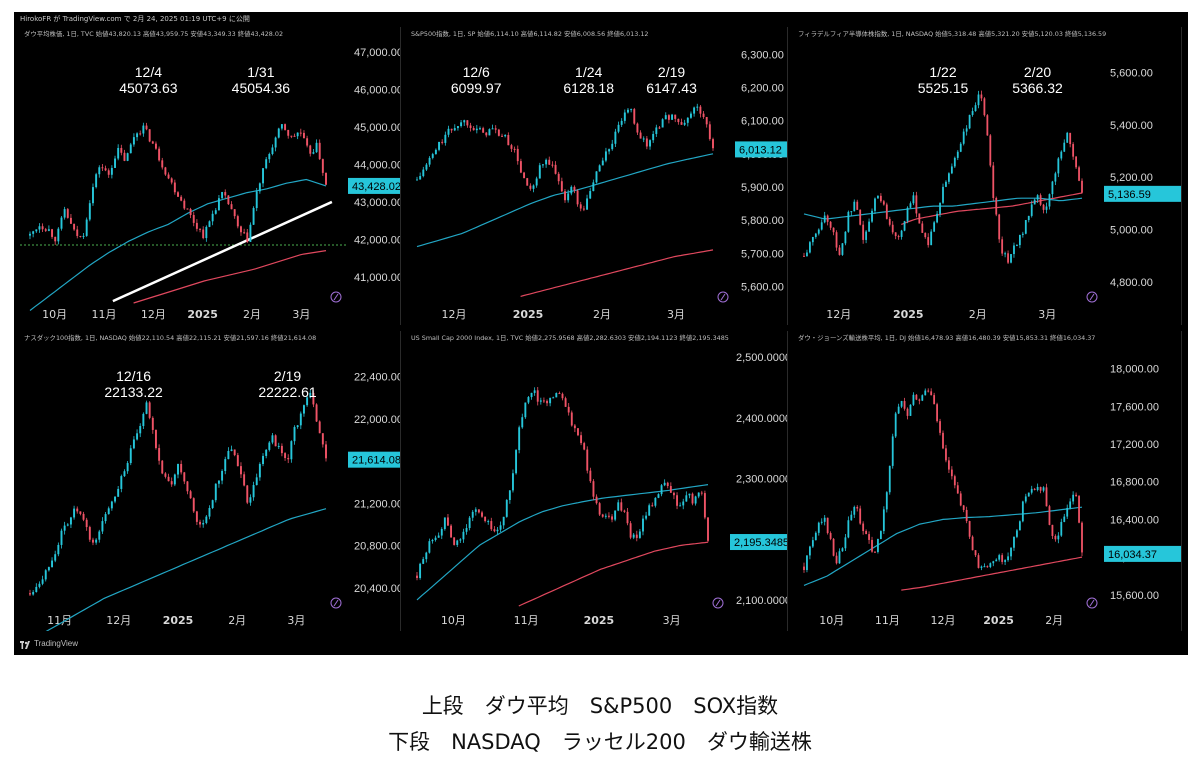  Describe the element at coordinates (1131, 126) in the screenshot. I see `y-tick-label: 5,400.00` at that location.